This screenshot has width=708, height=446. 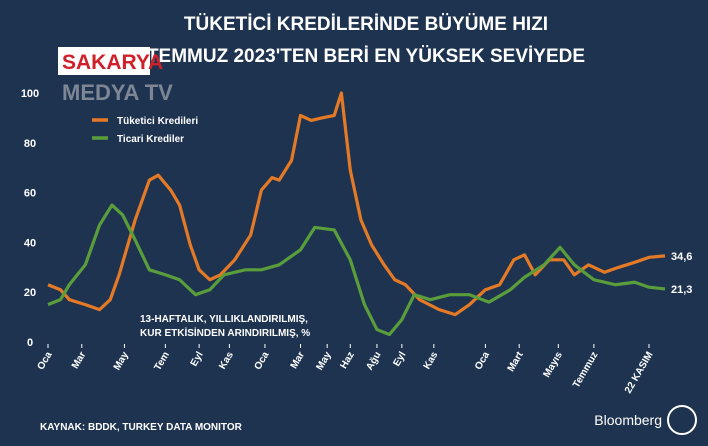 I want to click on y-tick-label: 60, so click(x=30, y=194).